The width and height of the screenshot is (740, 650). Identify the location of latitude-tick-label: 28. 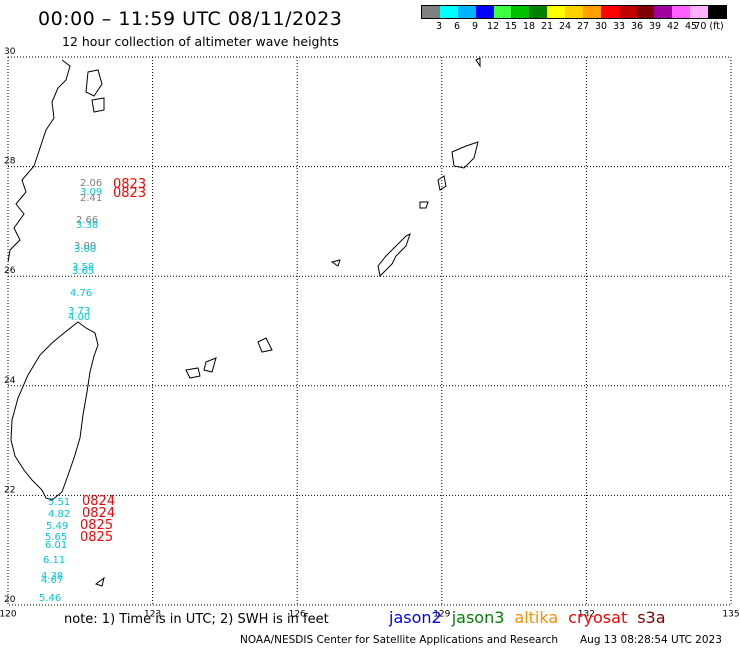
(10, 162).